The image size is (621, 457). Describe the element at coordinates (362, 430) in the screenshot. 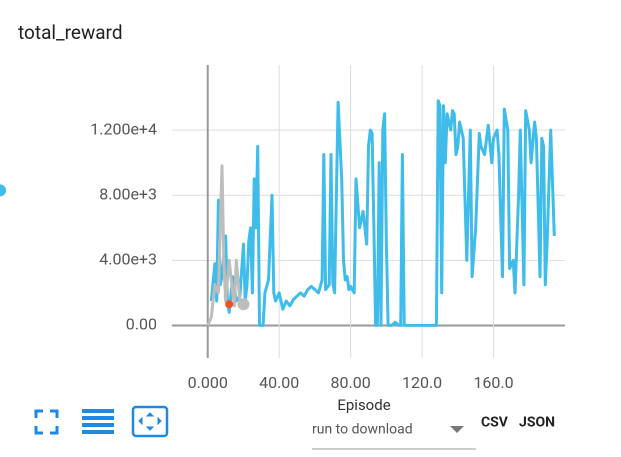

I see `run-select: run to download` at that location.